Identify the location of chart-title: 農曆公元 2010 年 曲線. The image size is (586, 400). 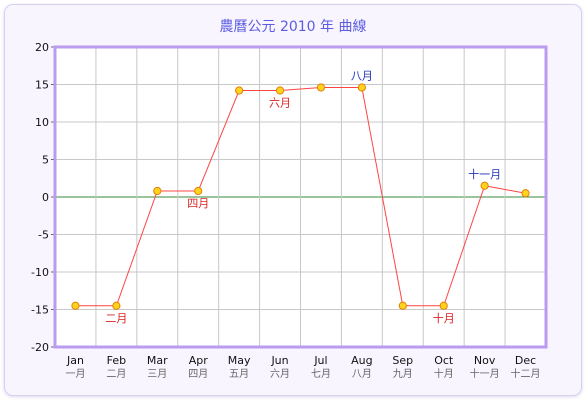
(293, 27).